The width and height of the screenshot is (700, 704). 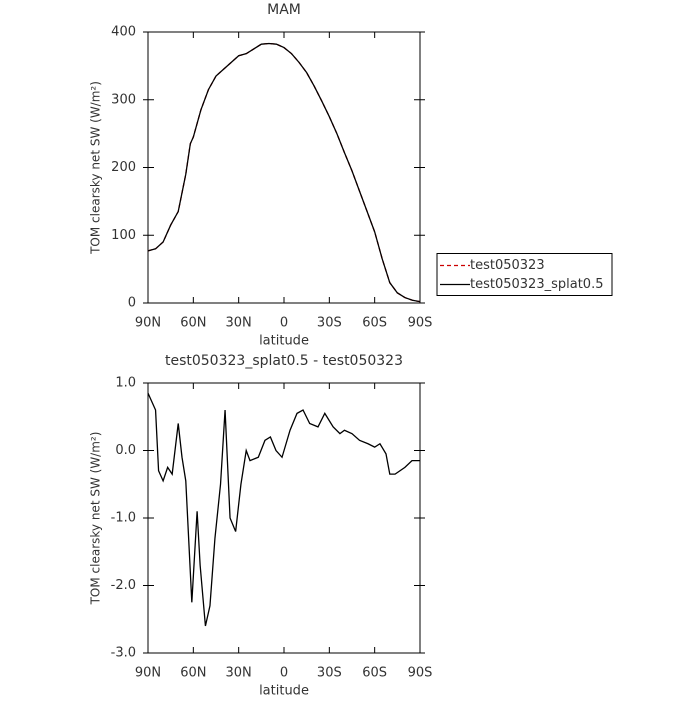 What do you see at coordinates (123, 32) in the screenshot?
I see `y-tick-label: 400` at bounding box center [123, 32].